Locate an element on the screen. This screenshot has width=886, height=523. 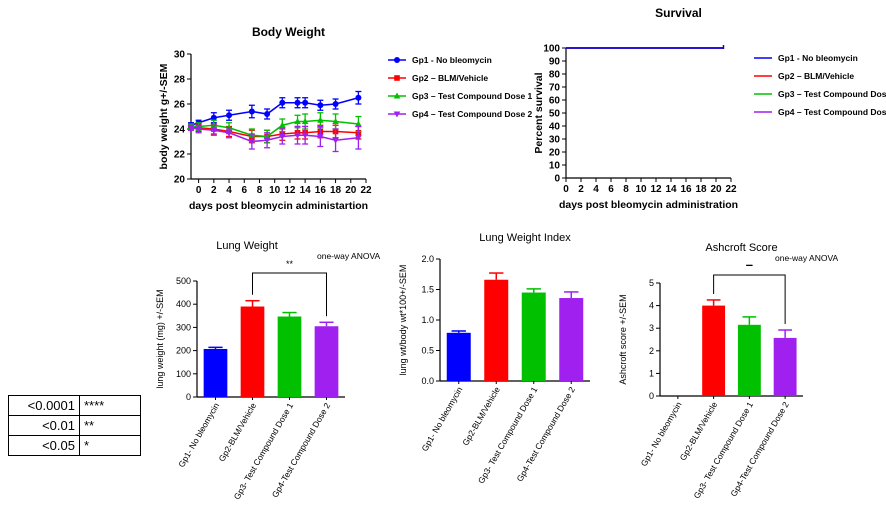
legend-item: Gp1 - No bleomycin is located at coordinates (806, 58).